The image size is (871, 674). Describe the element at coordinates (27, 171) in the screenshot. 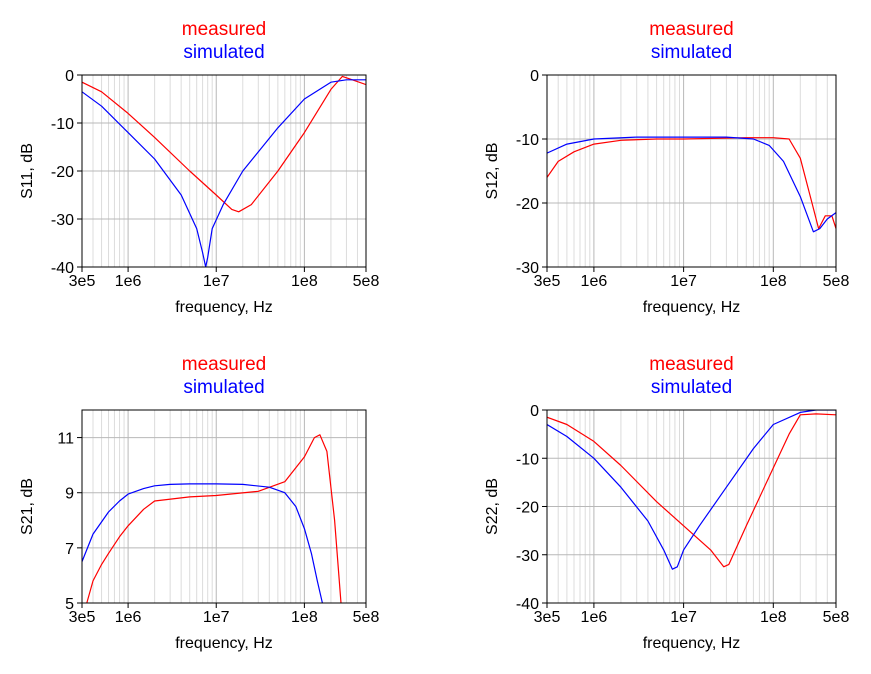

I see `y-axis-label: S11, dB` at that location.